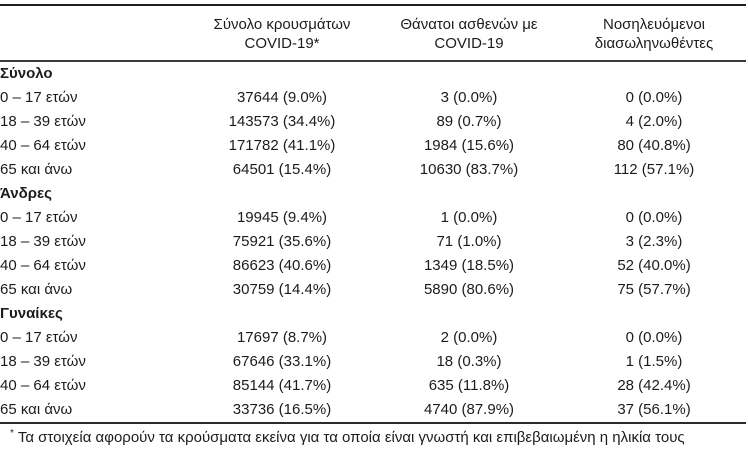  What do you see at coordinates (26, 73) in the screenshot?
I see `section-label: Σύνολο` at bounding box center [26, 73].